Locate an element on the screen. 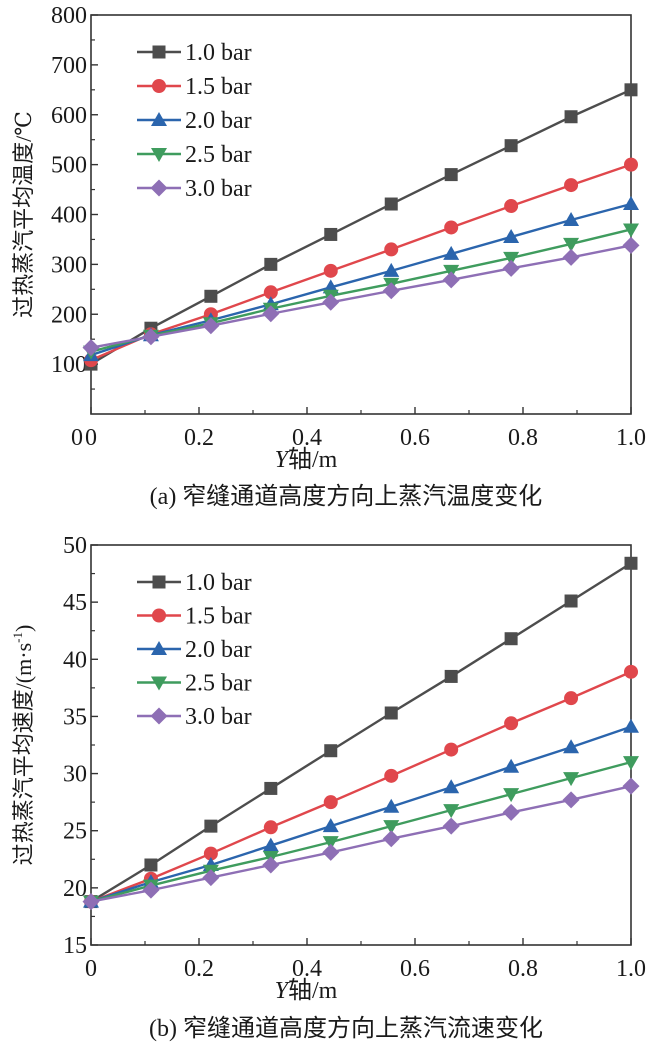  y-axis-label-text: 过热蒸汽平均温度/℃ is located at coordinates (23, 214).